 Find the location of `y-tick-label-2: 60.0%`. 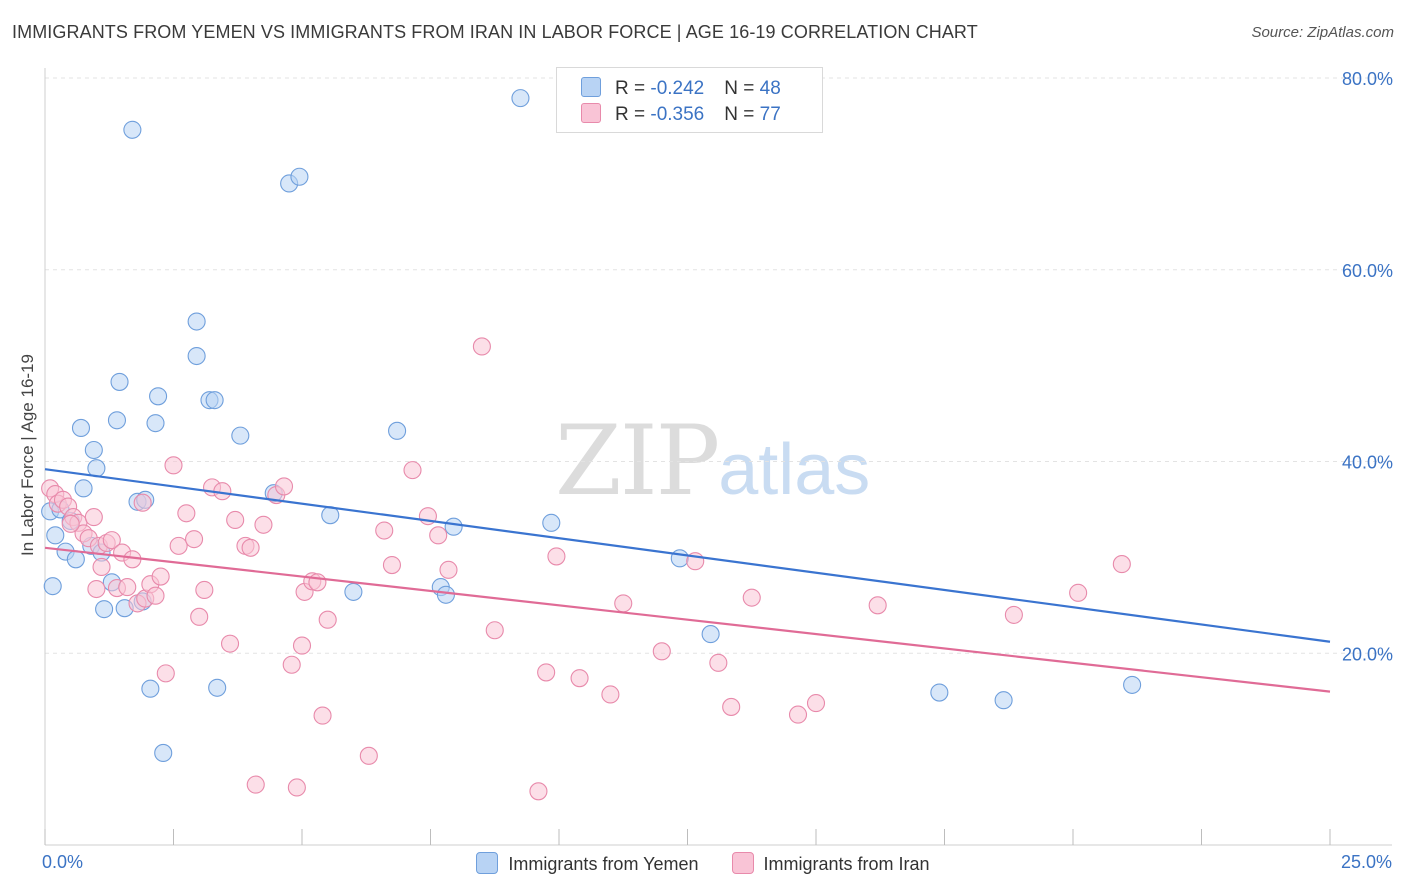

y-tick-label-2: 60.0% is located at coordinates (1367, 271).